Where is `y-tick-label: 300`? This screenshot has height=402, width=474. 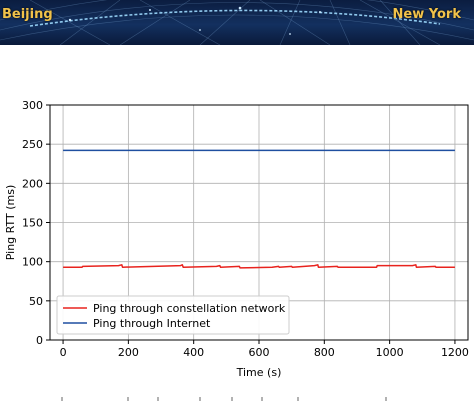 y-tick-label: 300 is located at coordinates (32, 105).